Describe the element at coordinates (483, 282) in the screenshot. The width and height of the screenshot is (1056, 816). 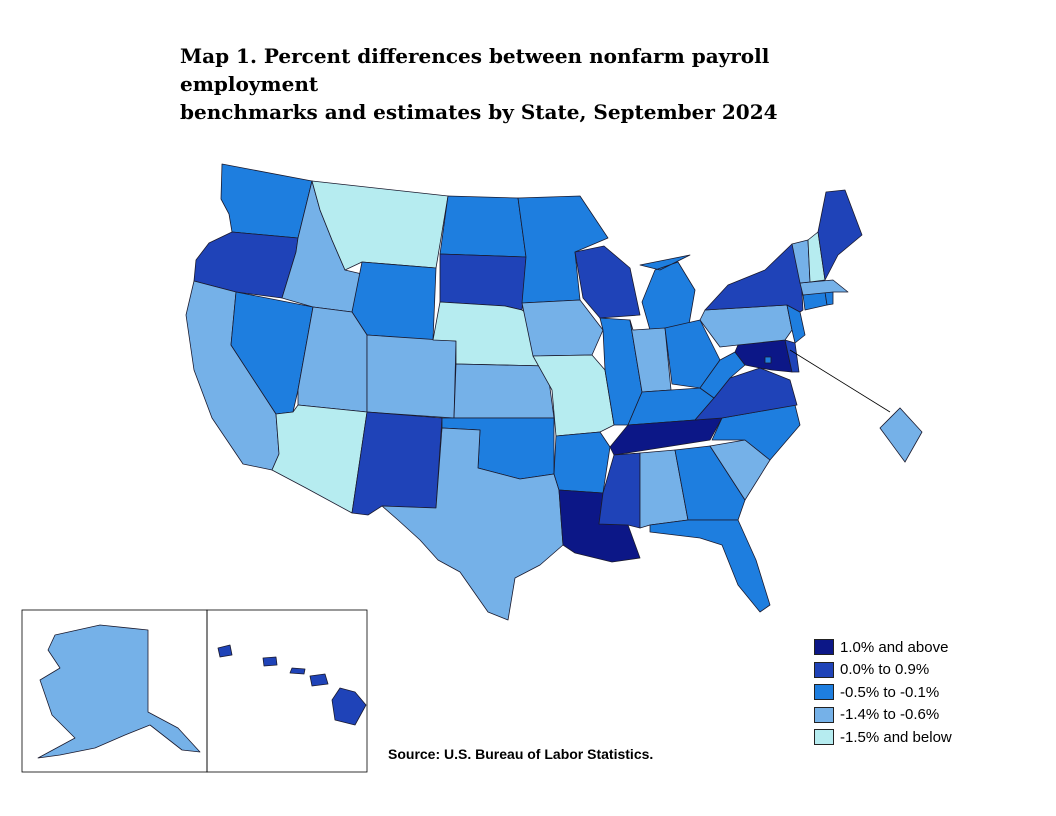
I see `state-sd` at that location.